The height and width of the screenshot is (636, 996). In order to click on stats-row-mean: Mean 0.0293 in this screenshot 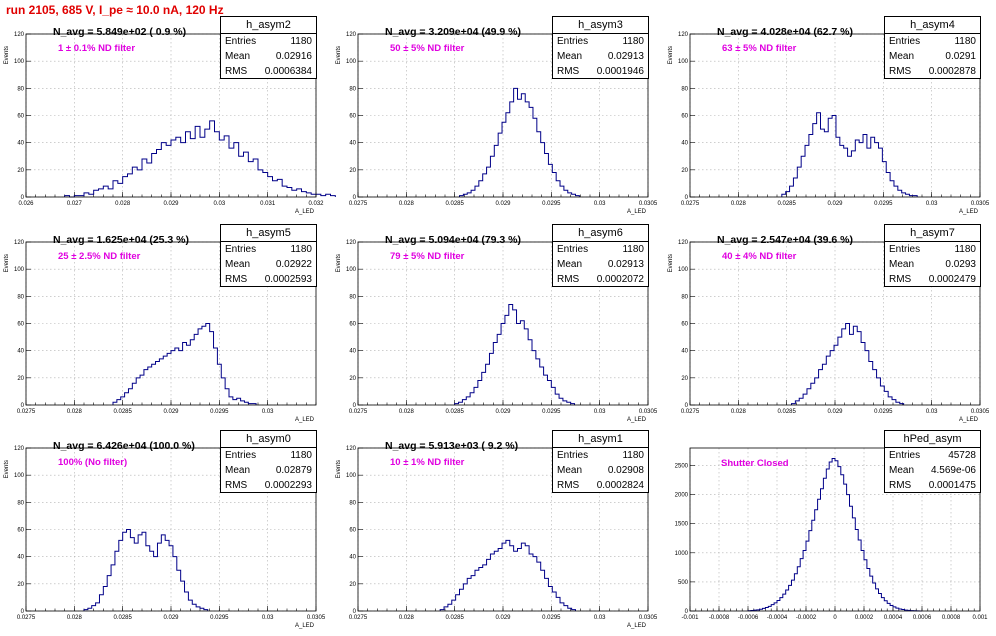, I will do `click(932, 264)`.